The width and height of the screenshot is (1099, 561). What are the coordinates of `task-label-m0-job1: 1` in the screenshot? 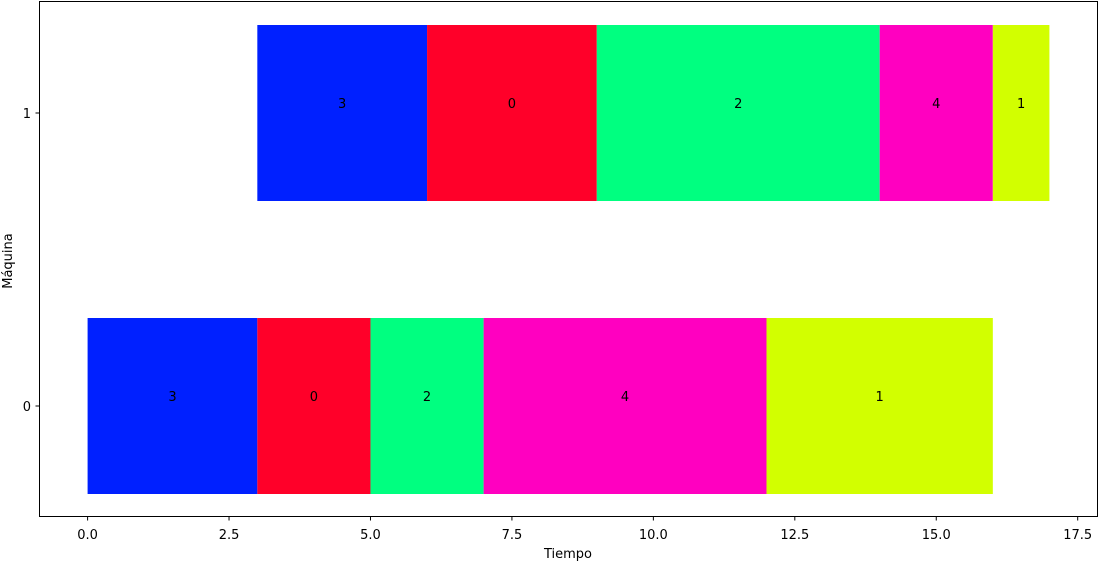 It's located at (880, 397).